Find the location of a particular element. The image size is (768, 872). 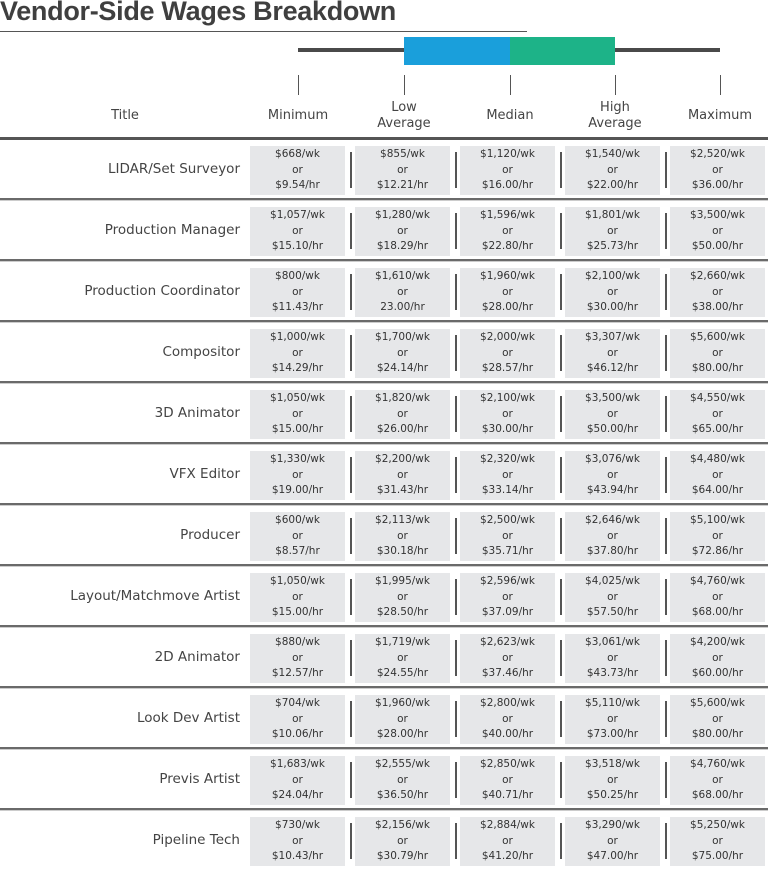

wage-cell: $4,025/wk or $57.50/hr is located at coordinates (612, 597).